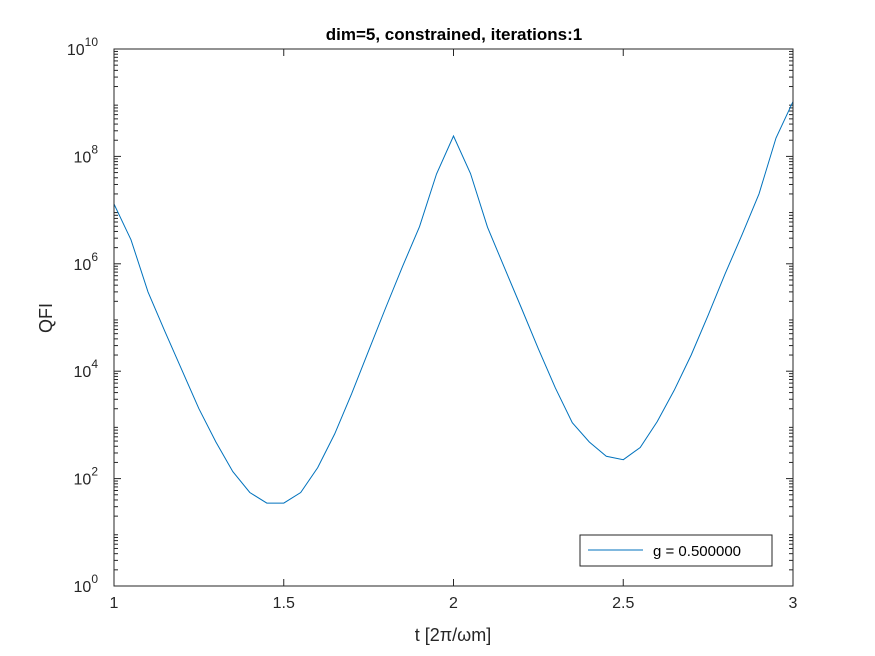 Image resolution: width=875 pixels, height=656 pixels. I want to click on x-tick-labels: 1 1.5 2 2.5 3, so click(454, 603).